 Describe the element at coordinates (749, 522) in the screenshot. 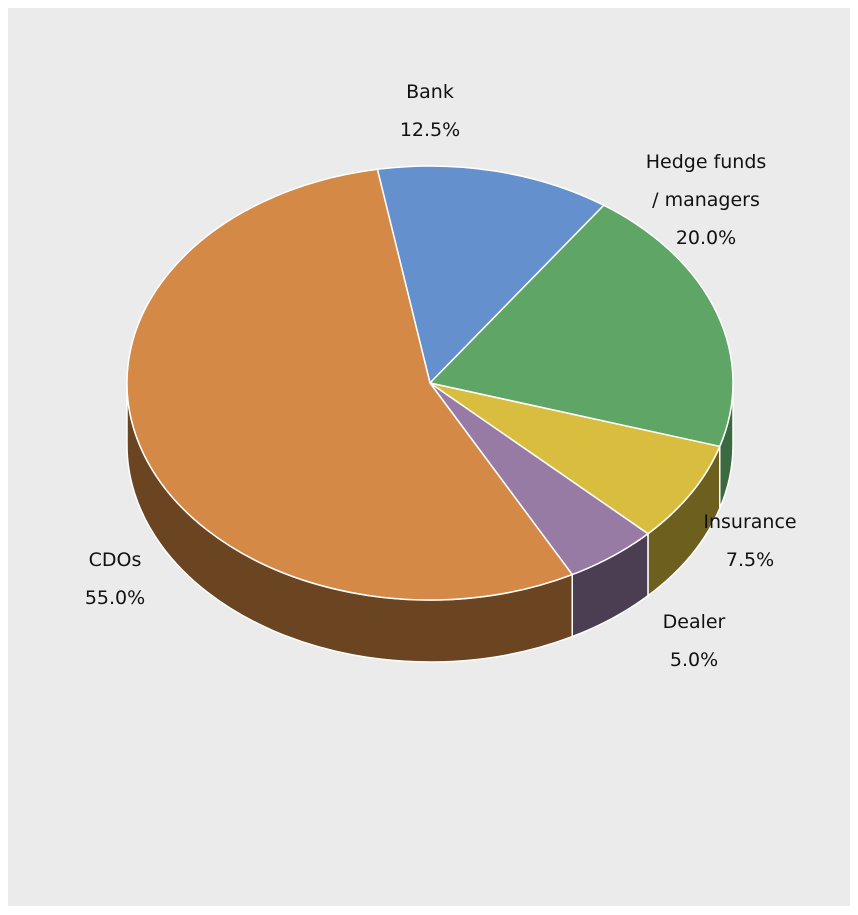

I see `pie-category-label-insurance: Insurance` at that location.